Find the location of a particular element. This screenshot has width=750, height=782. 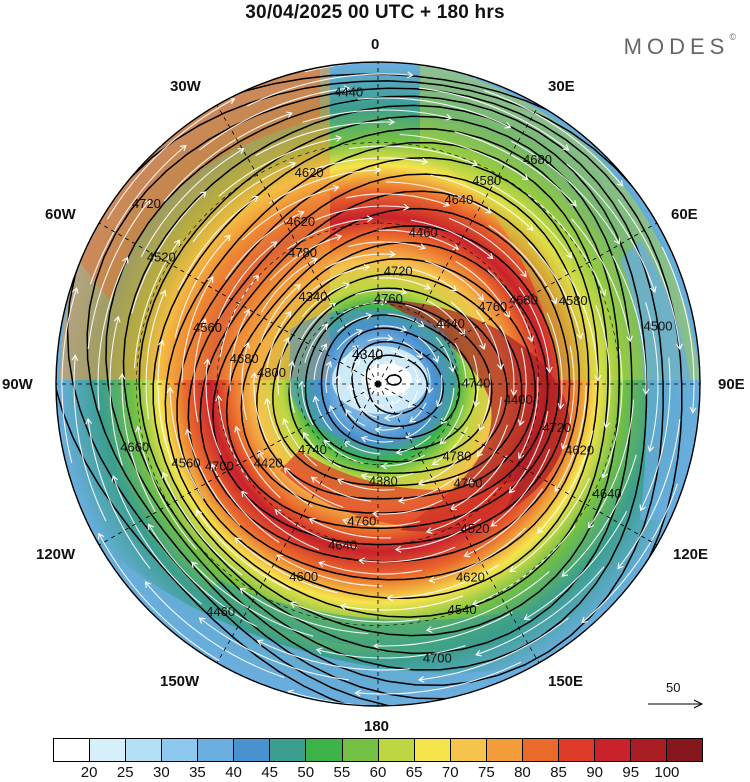

pole-value-label: 4340 is located at coordinates (367, 354).